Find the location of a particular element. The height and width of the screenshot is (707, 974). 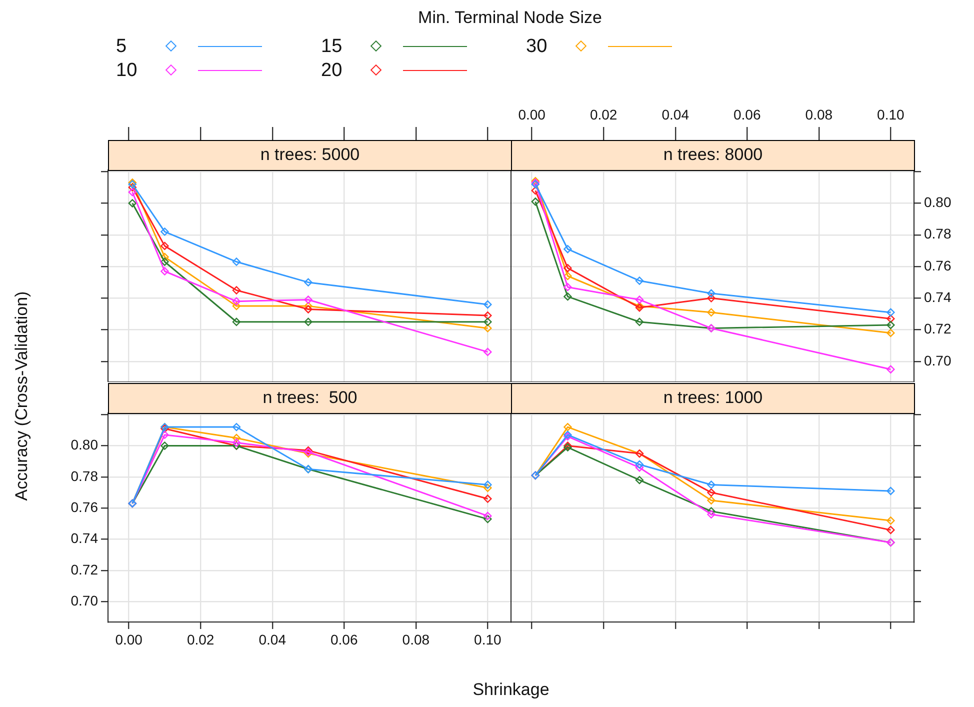

y-axis-title: Accuracy (Cross-Validation) is located at coordinates (22, 396).